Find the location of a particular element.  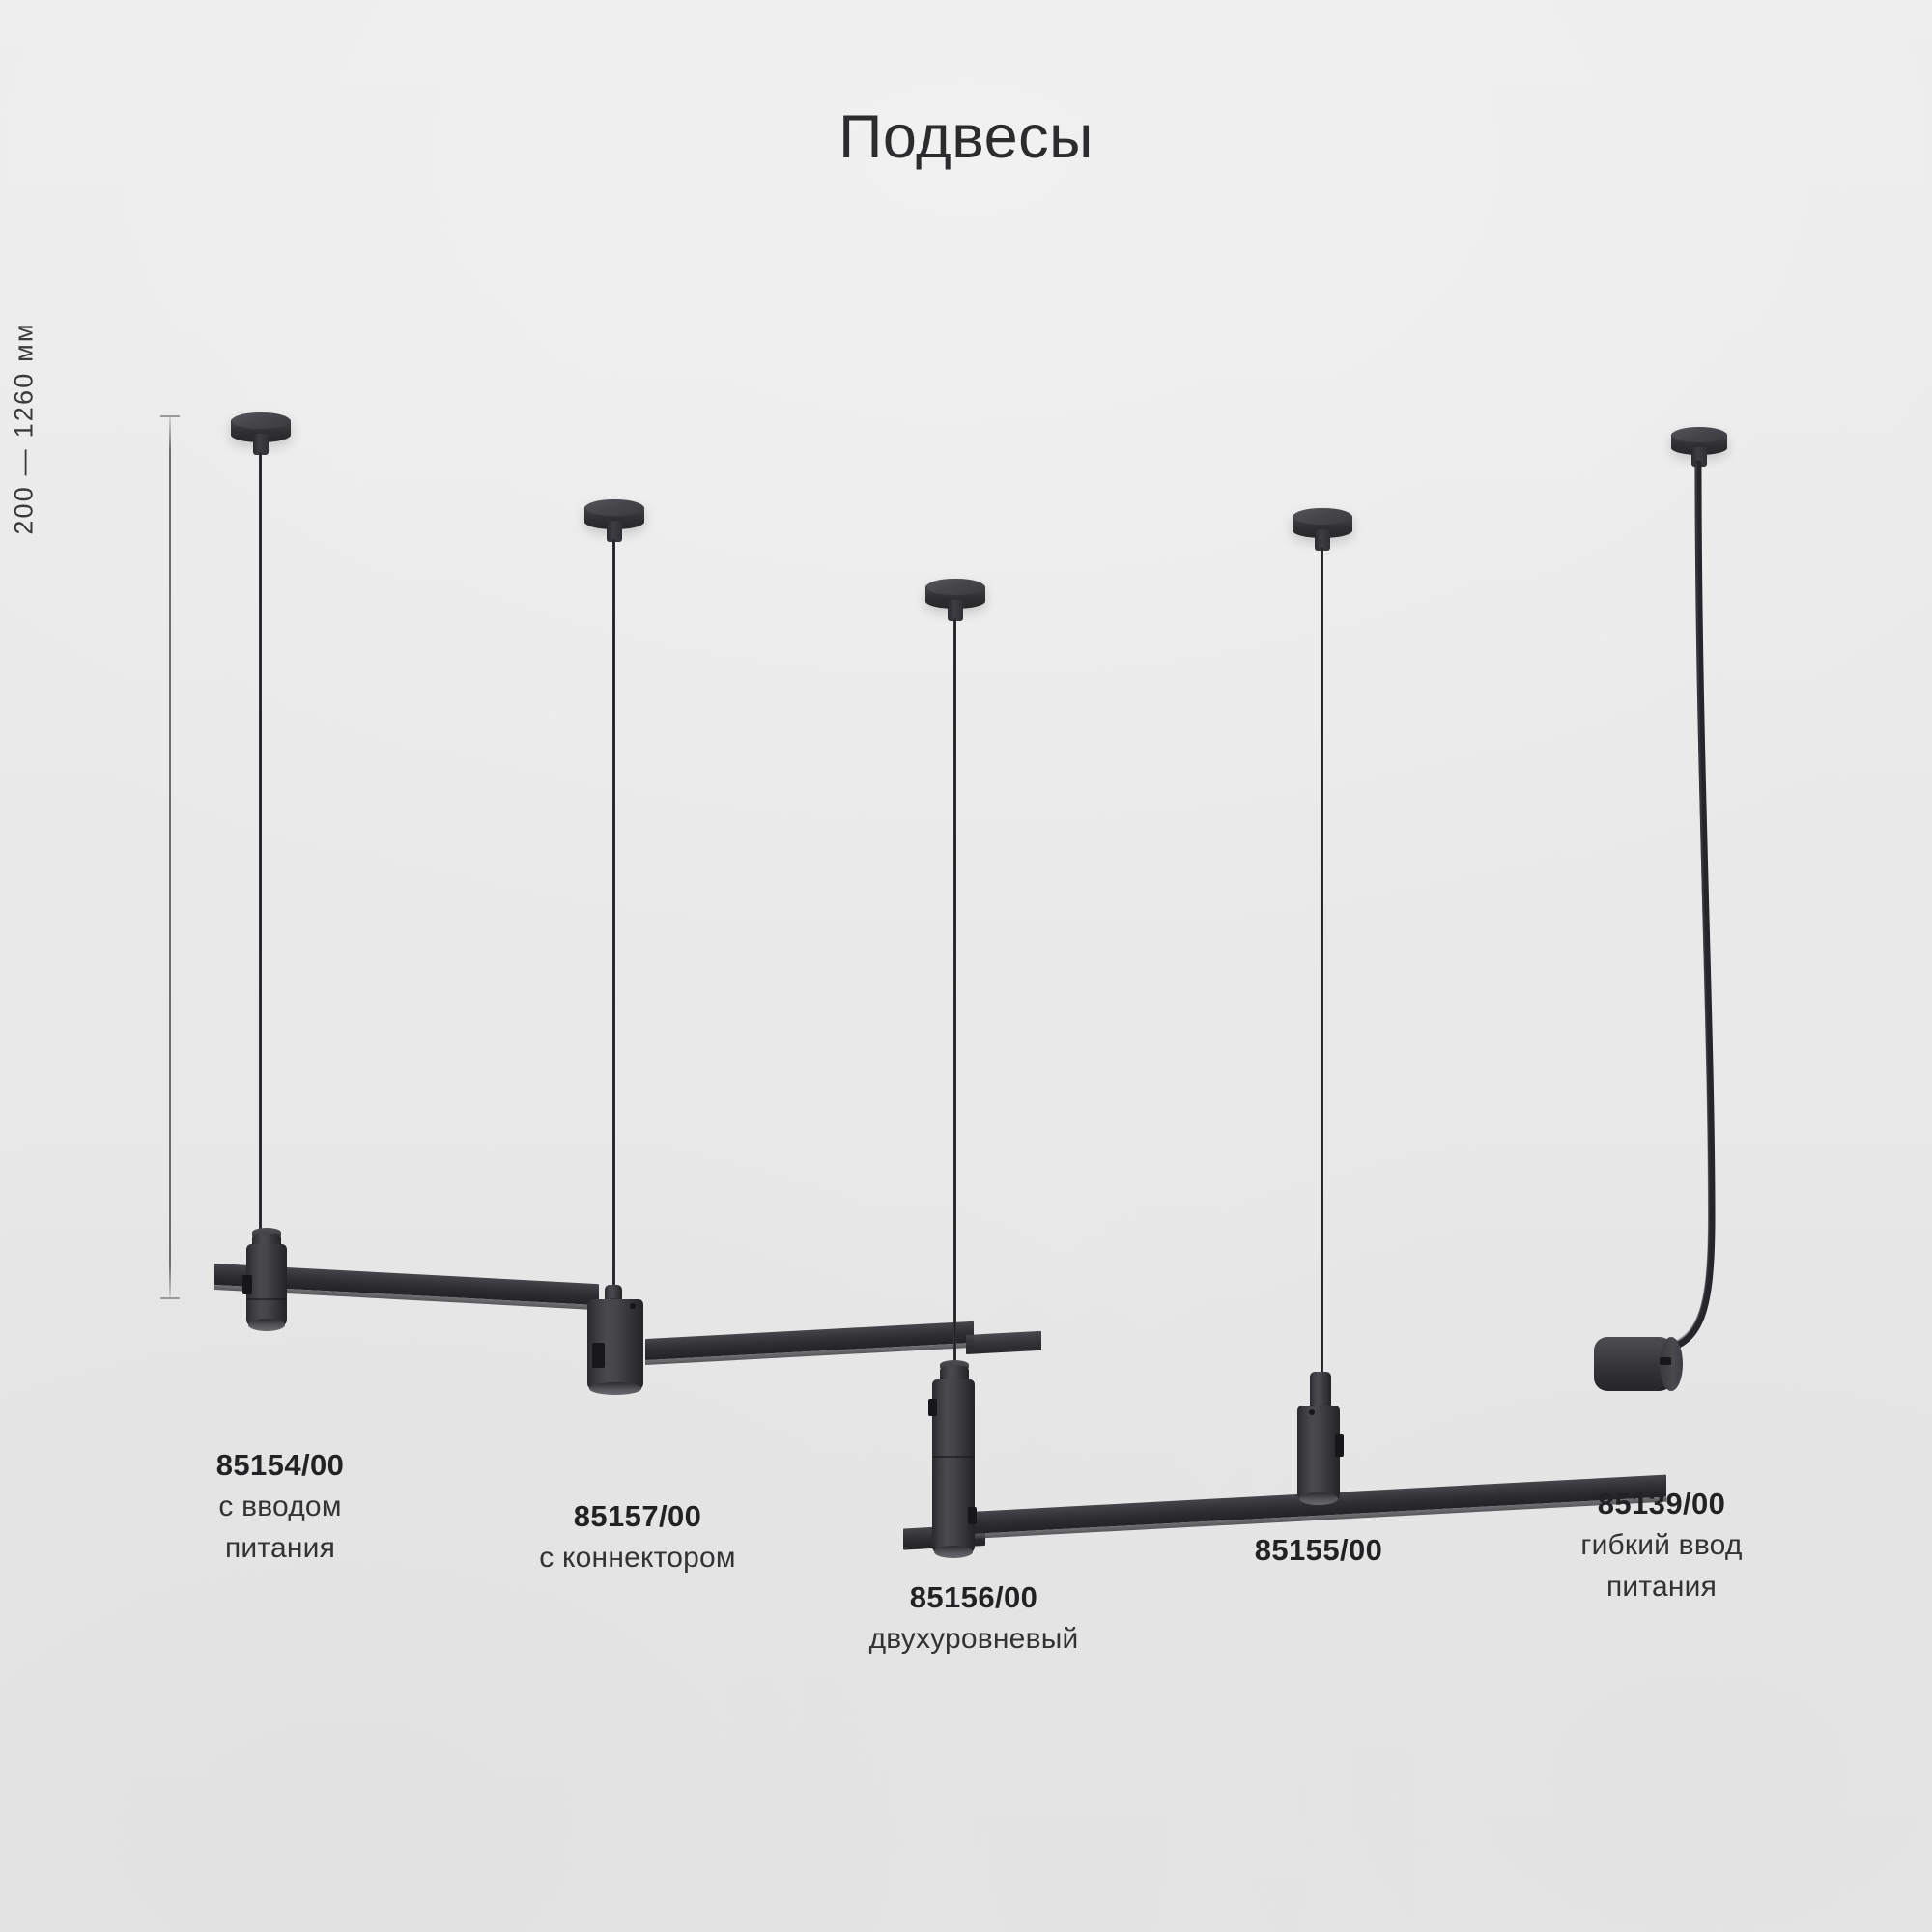

product-code: 85155/00 is located at coordinates (1318, 1550).